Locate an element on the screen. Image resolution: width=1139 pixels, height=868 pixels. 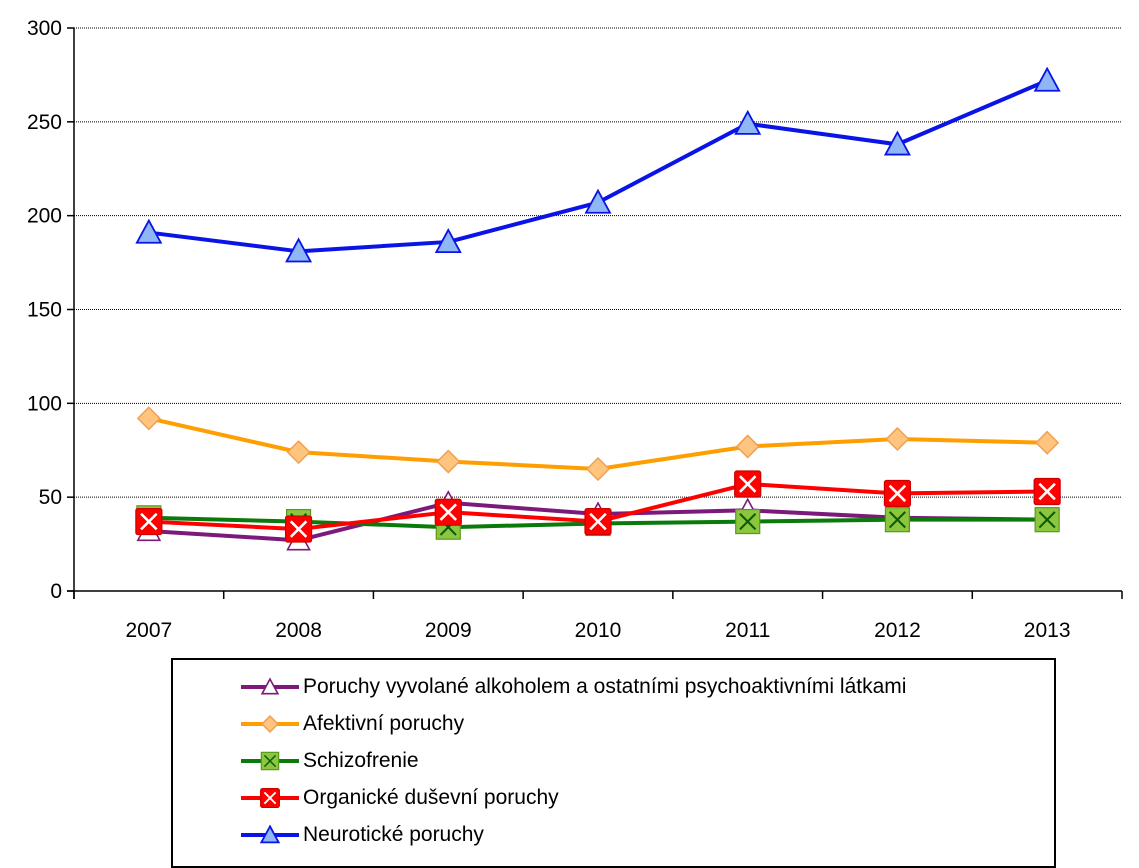
legend-item: Organické duševní poruchy is located at coordinates (399, 798).